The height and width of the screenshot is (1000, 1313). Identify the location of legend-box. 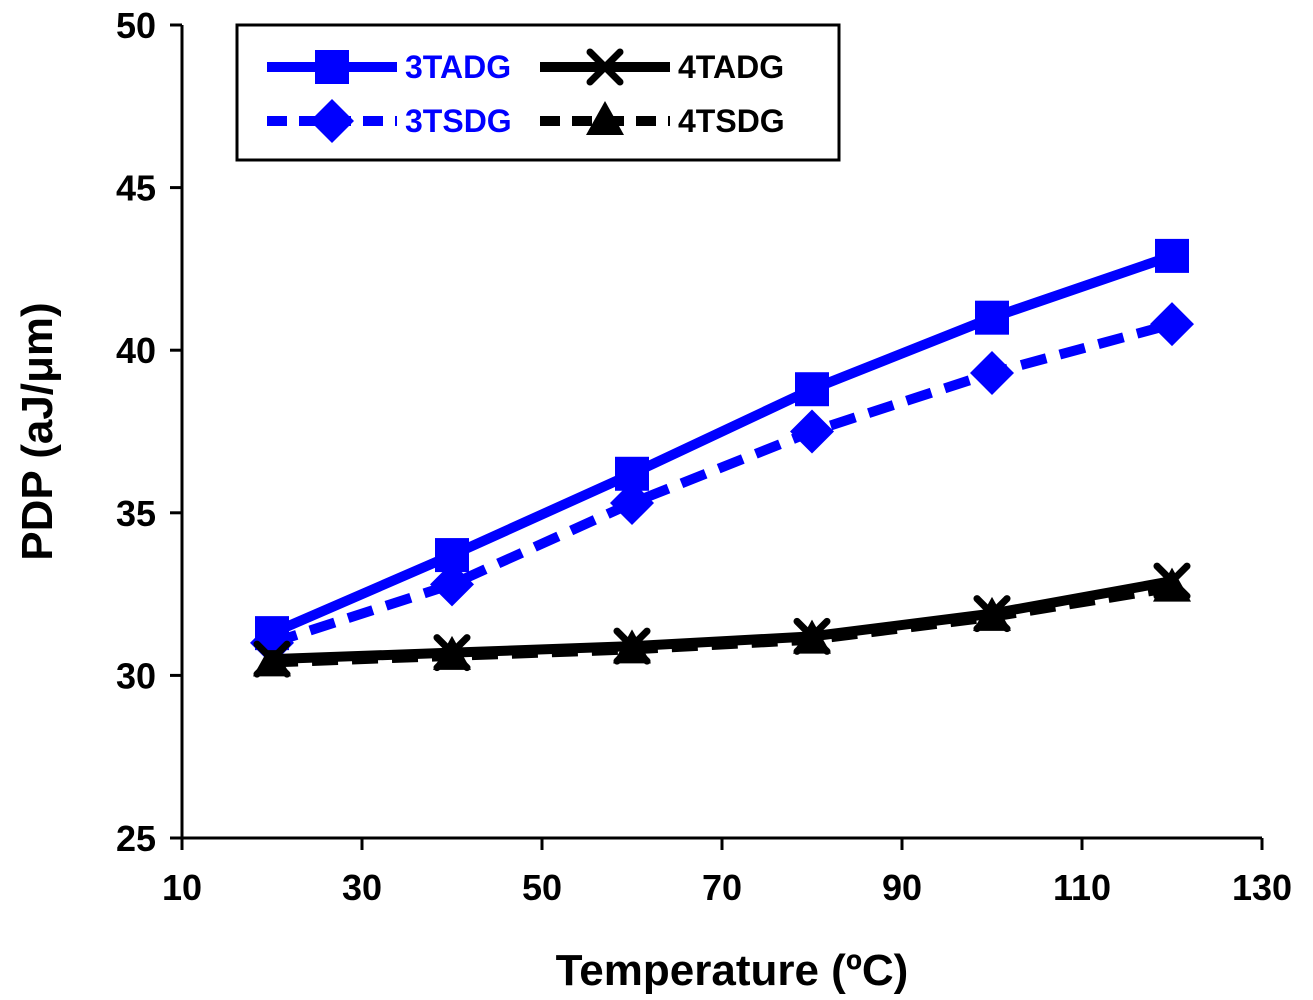
(538, 92).